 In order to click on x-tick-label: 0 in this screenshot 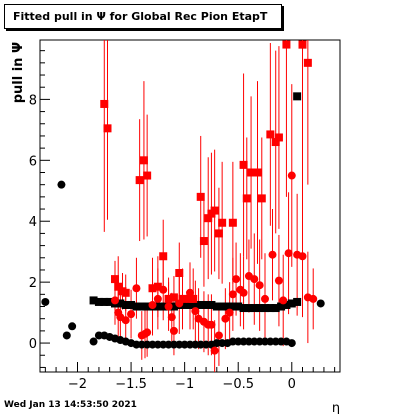, I will do `click(292, 384)`.